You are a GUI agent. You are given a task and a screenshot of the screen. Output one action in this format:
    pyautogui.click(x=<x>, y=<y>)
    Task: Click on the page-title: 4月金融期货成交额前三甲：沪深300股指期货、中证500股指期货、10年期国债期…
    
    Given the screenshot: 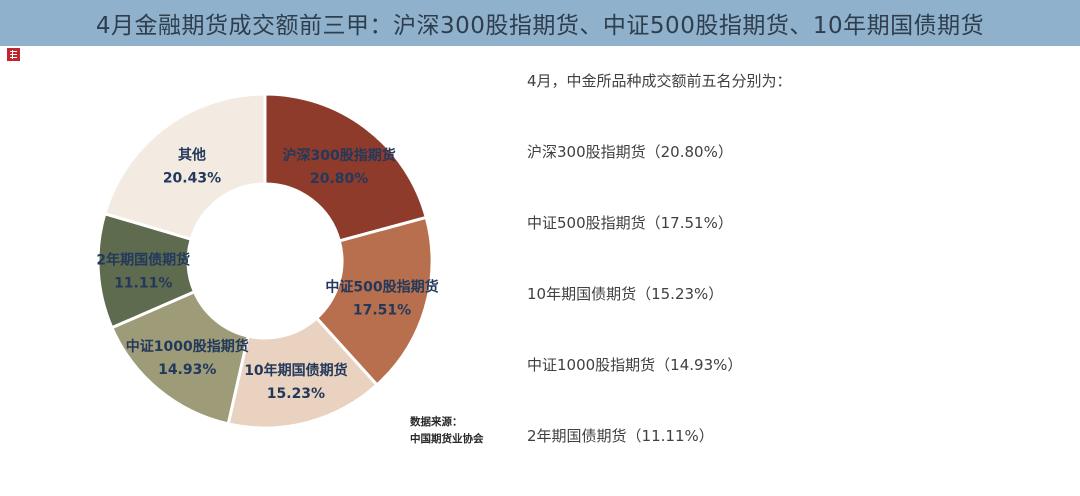 What is the action you would take?
    pyautogui.click(x=540, y=26)
    